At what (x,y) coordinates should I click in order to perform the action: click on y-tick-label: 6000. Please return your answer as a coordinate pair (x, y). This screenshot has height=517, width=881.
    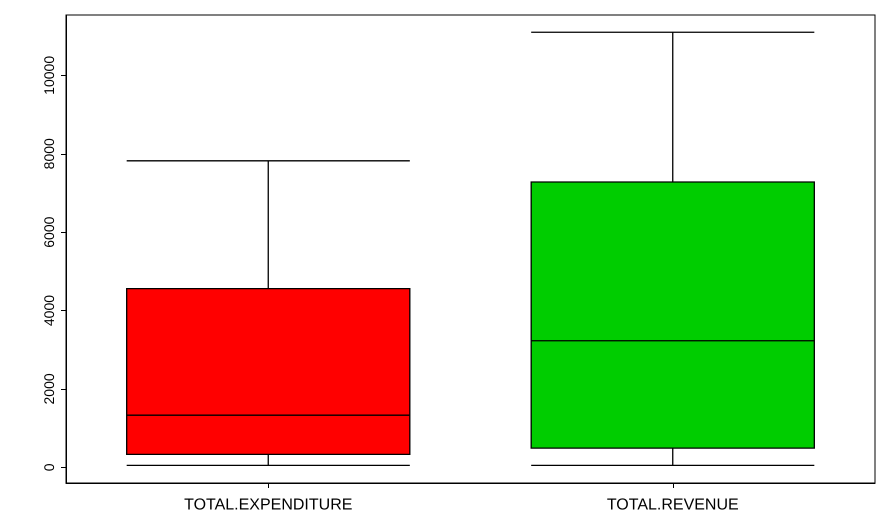
    Looking at the image, I should click on (49, 232).